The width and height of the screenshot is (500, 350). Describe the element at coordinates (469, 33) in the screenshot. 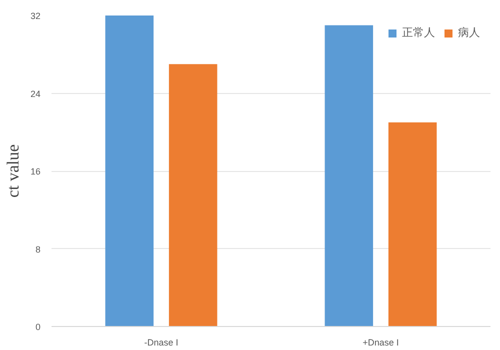

I see `legend-label: 病人` at that location.